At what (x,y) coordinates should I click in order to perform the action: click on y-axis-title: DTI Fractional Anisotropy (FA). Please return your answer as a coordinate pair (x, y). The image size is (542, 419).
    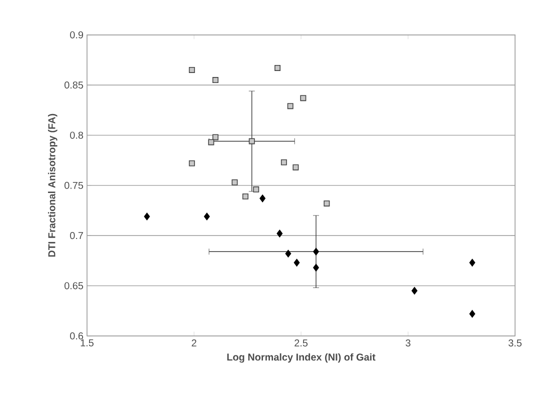
    Looking at the image, I should click on (53, 185).